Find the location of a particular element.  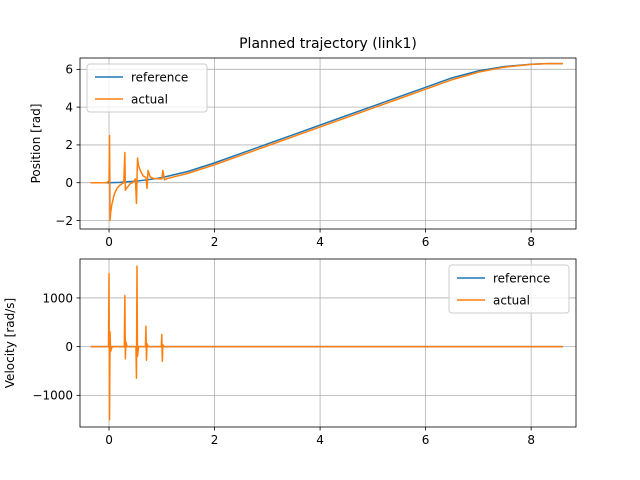

y-tick-label: 1000 is located at coordinates (57, 298).